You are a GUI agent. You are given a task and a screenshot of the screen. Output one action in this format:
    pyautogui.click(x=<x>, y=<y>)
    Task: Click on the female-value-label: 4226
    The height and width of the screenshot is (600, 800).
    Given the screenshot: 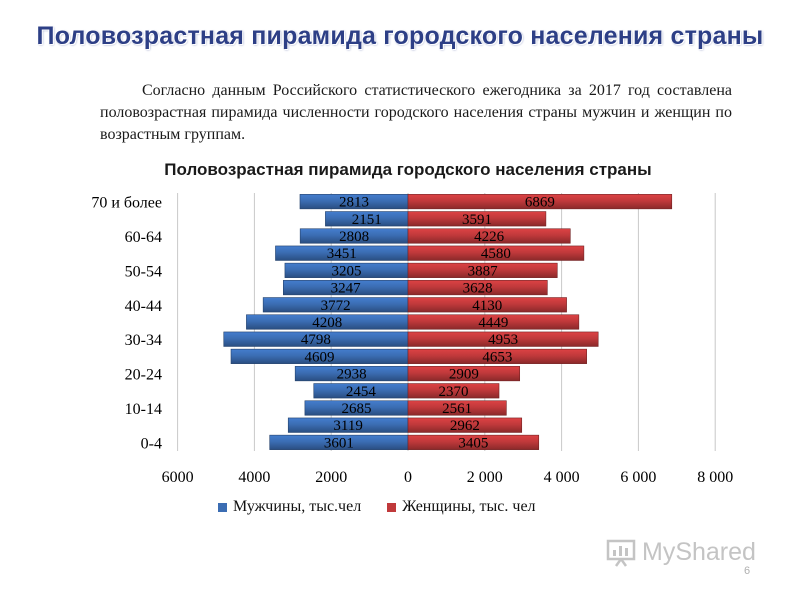 What is the action you would take?
    pyautogui.click(x=489, y=237)
    